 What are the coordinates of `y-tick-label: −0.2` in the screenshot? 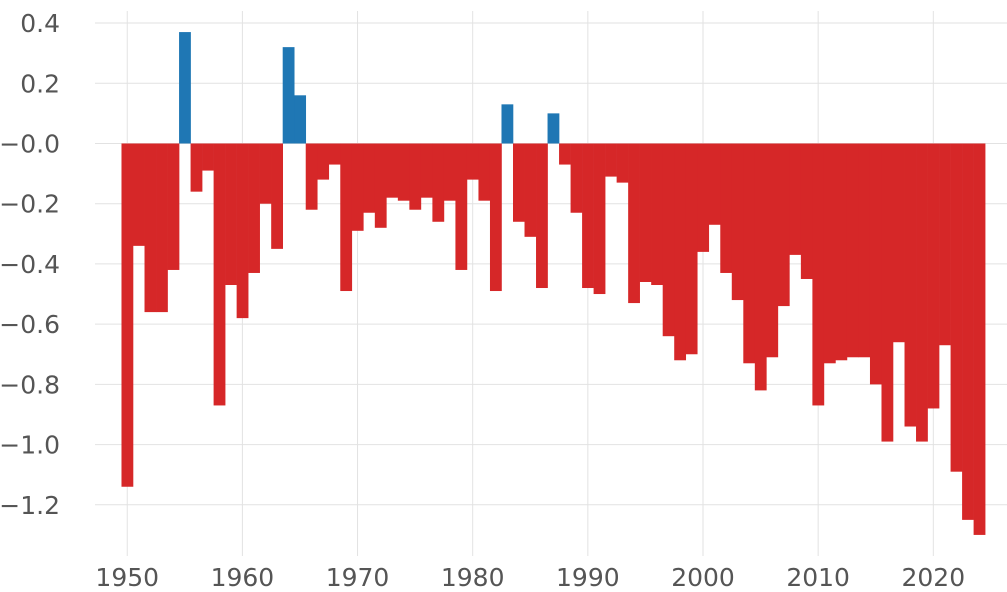 It's located at (30, 204).